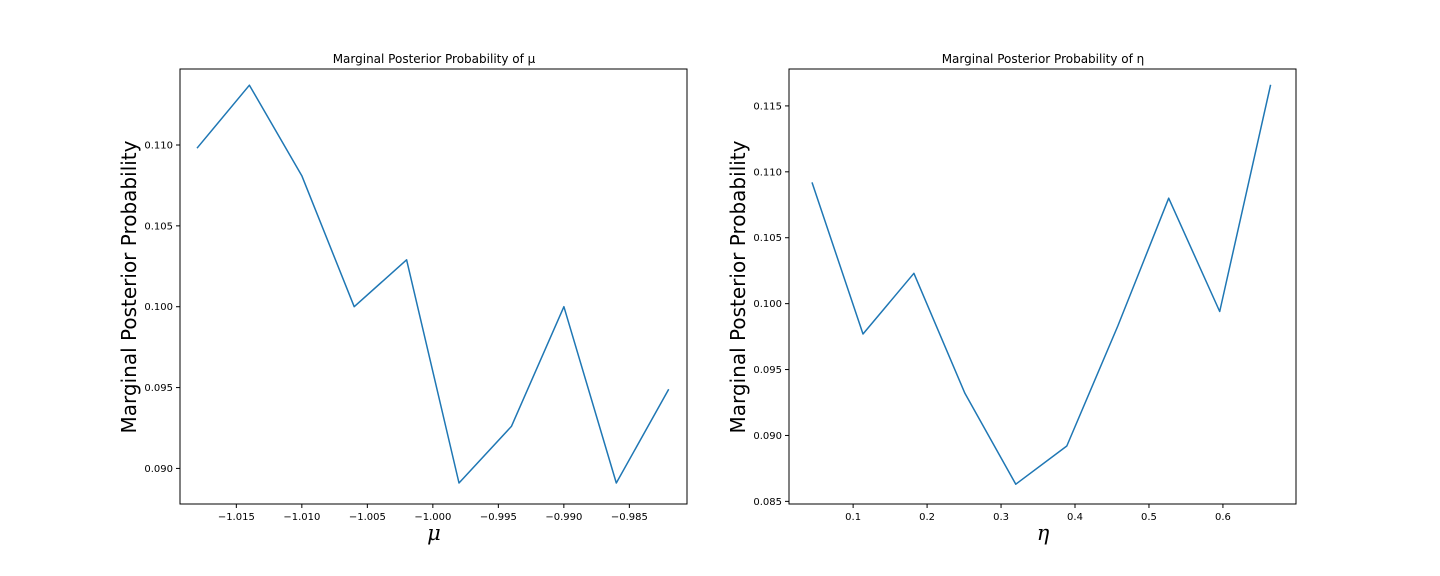  What do you see at coordinates (434, 59) in the screenshot?
I see `chart-title: Marginal Posterior Probability of μ` at bounding box center [434, 59].